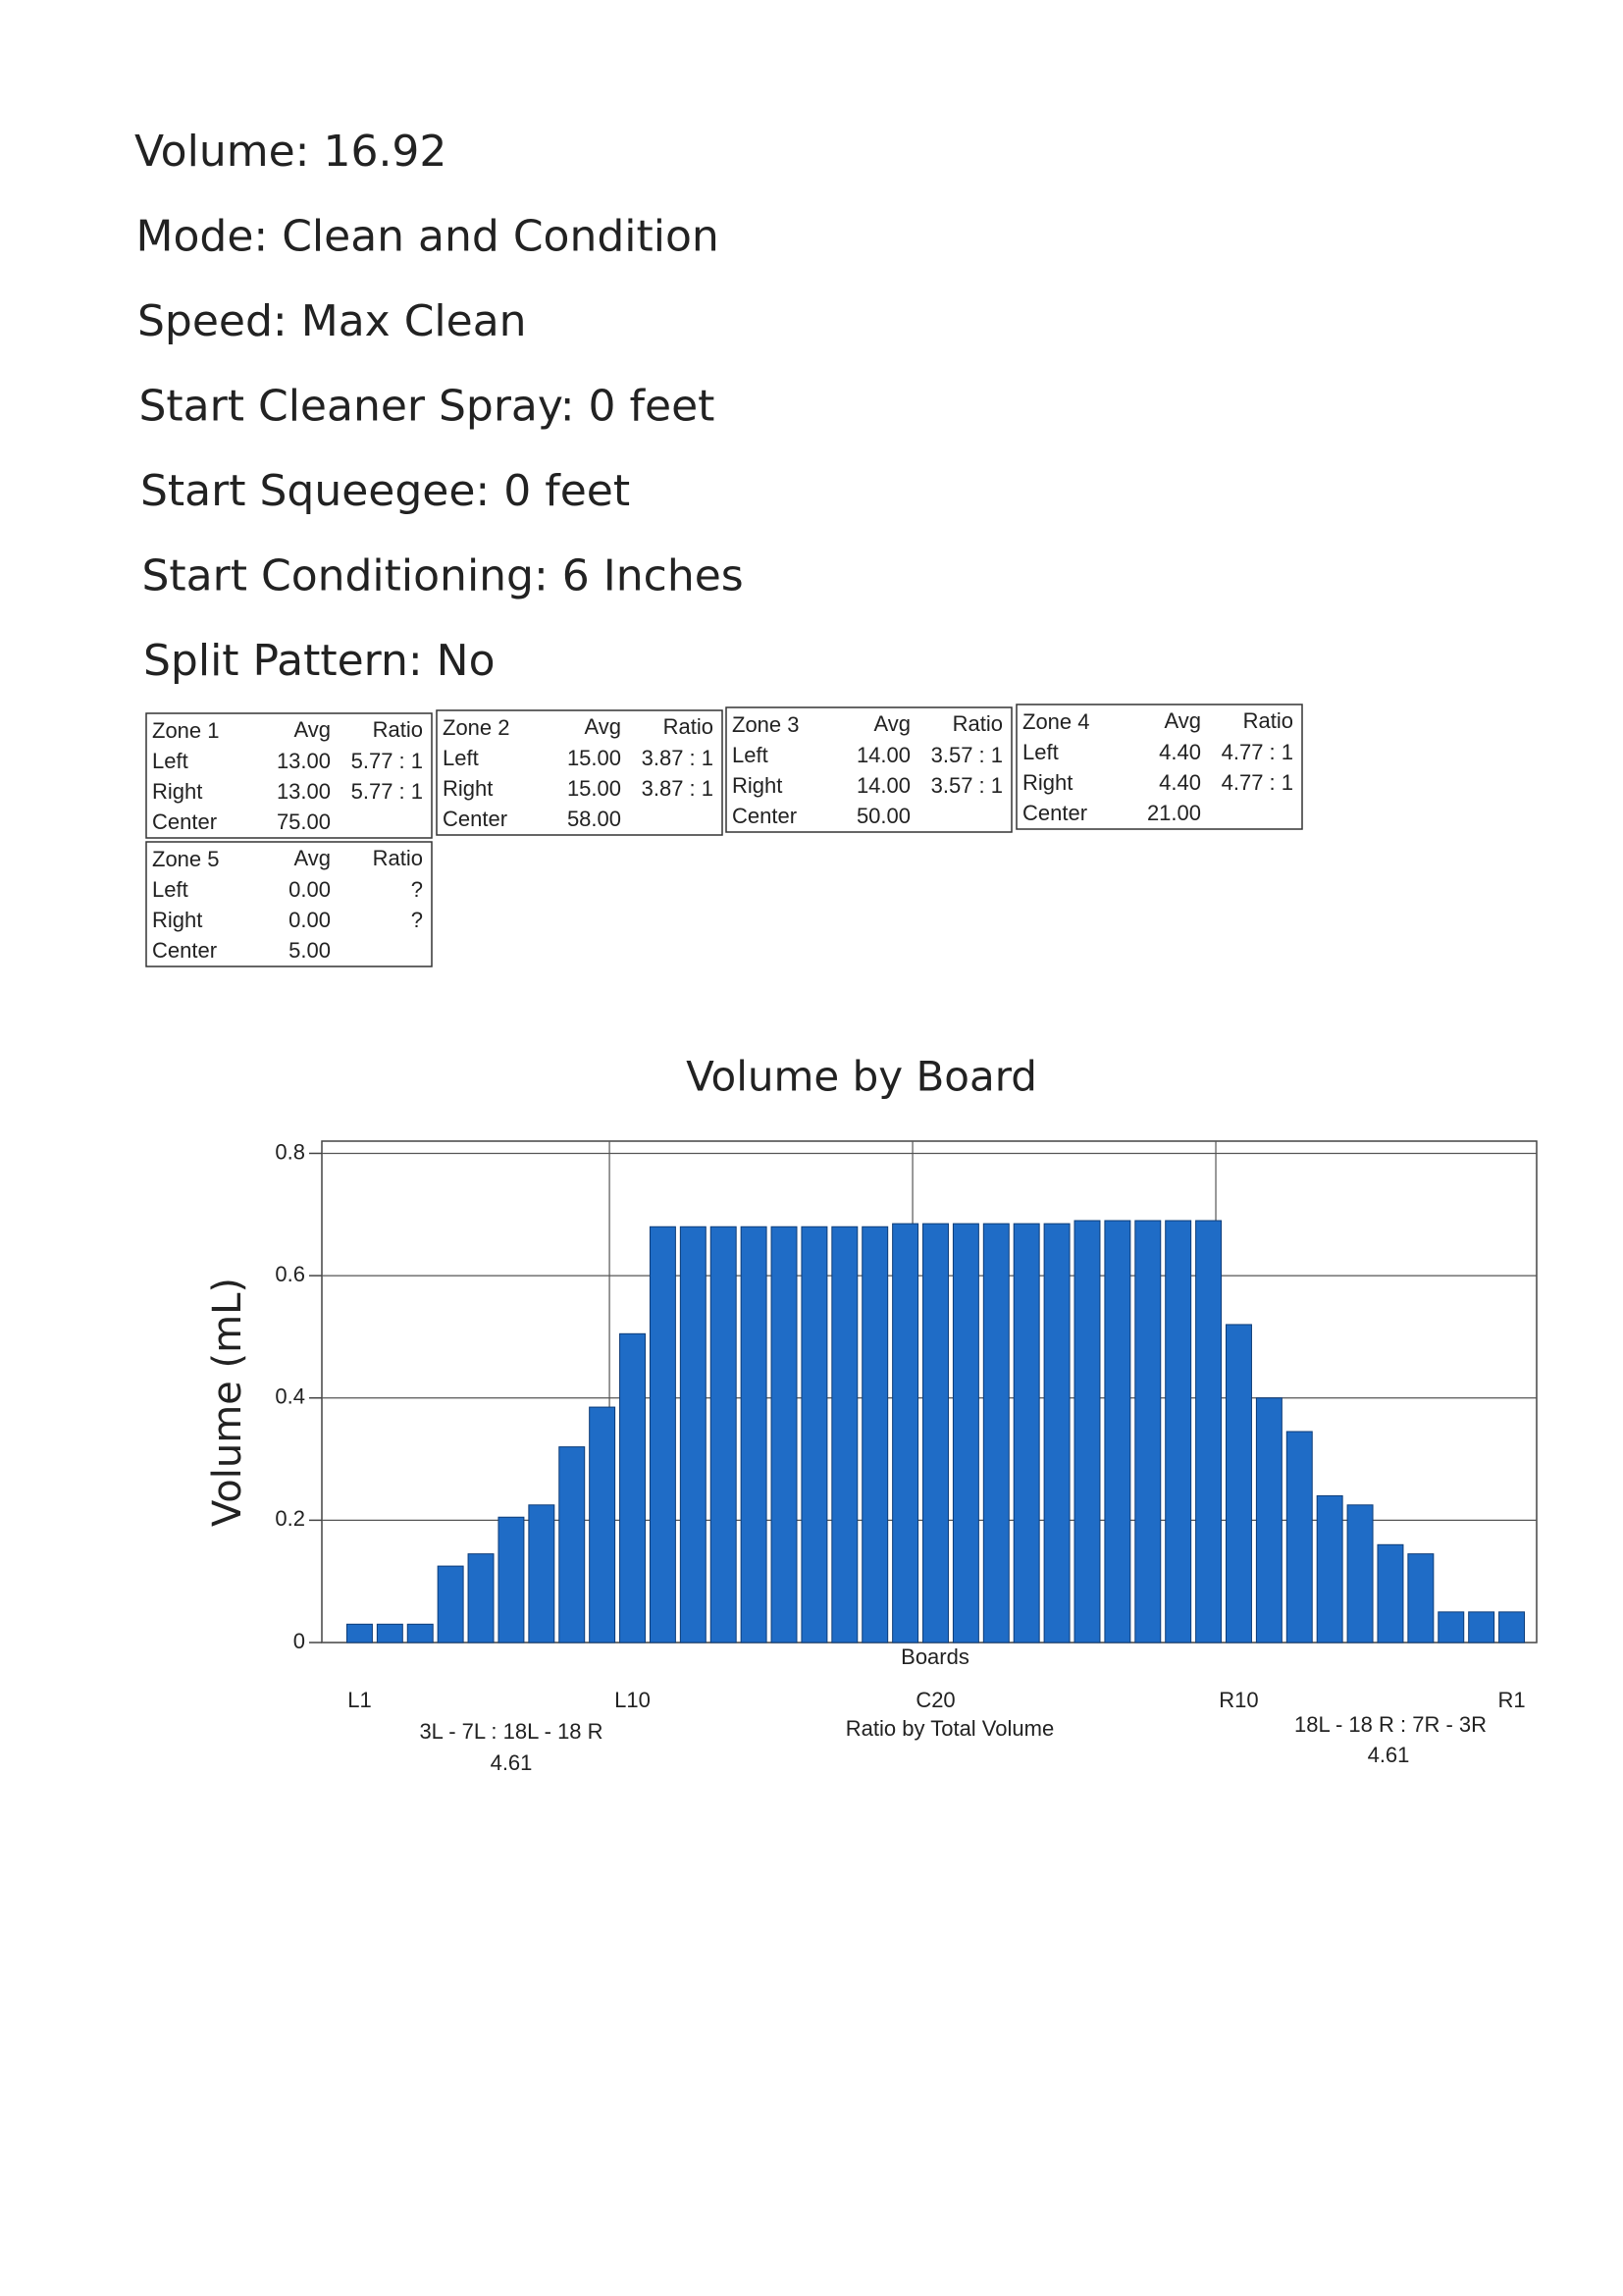  I want to click on zone-cell: 5.00, so click(309, 950).